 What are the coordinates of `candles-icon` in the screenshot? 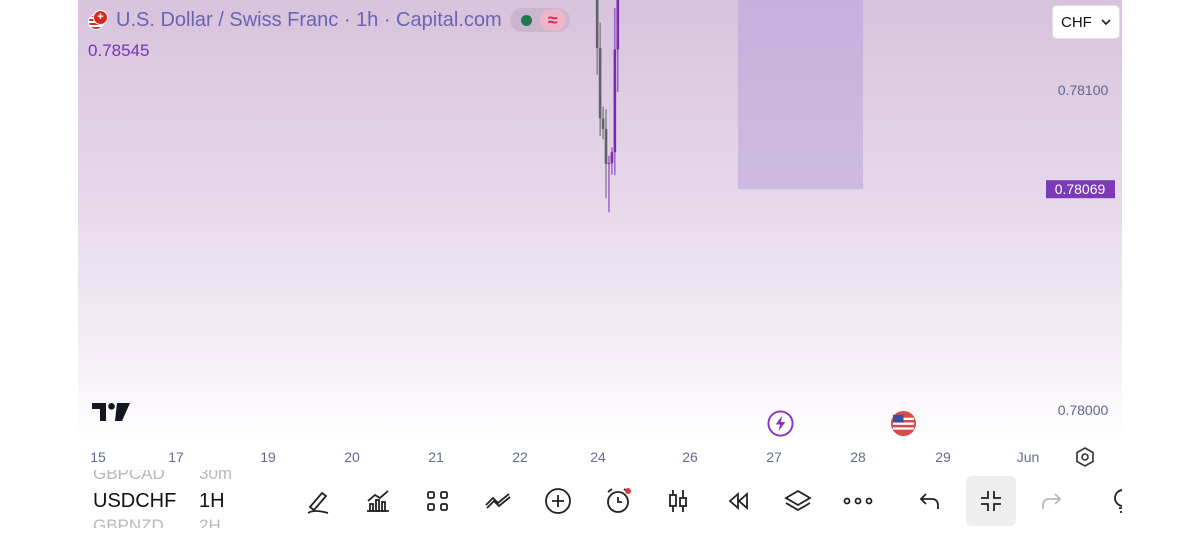 It's located at (678, 501).